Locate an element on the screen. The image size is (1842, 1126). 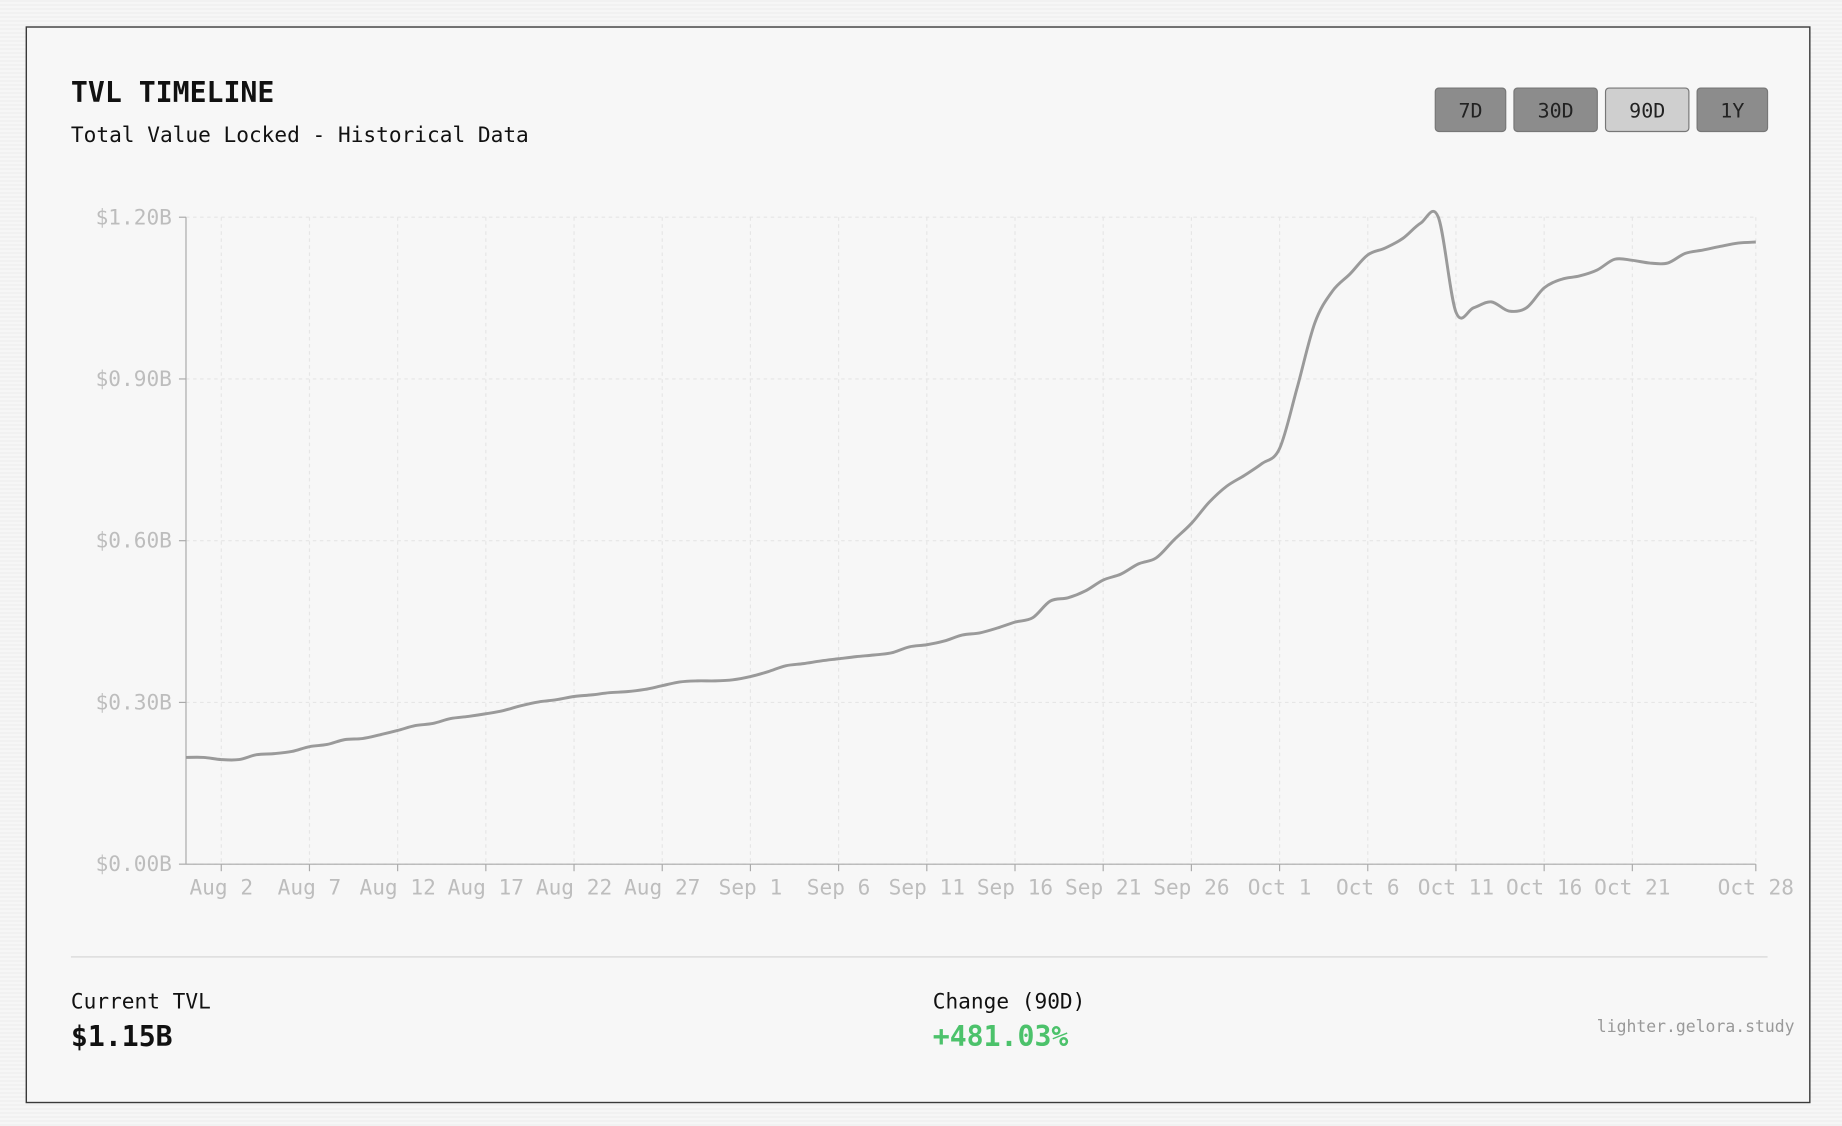
x-tick-label: Aug 7 is located at coordinates (310, 887).